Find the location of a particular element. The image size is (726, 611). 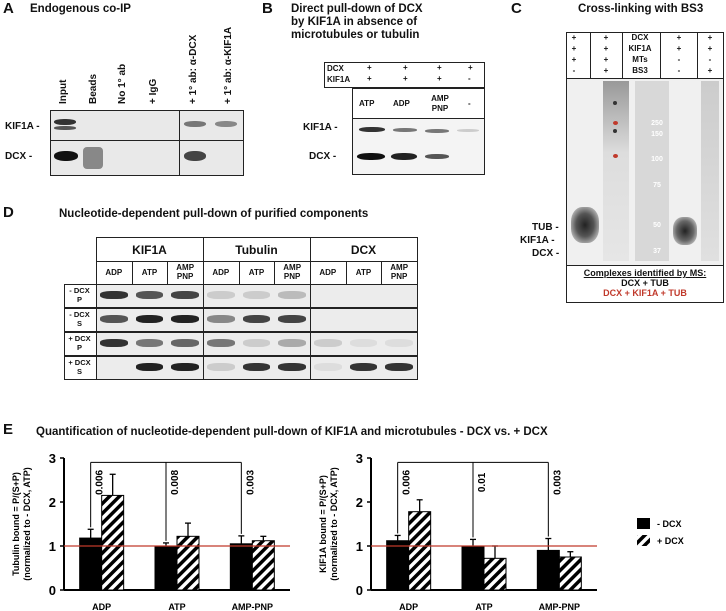

panel-c-header-cell: MTs is located at coordinates (640, 59).